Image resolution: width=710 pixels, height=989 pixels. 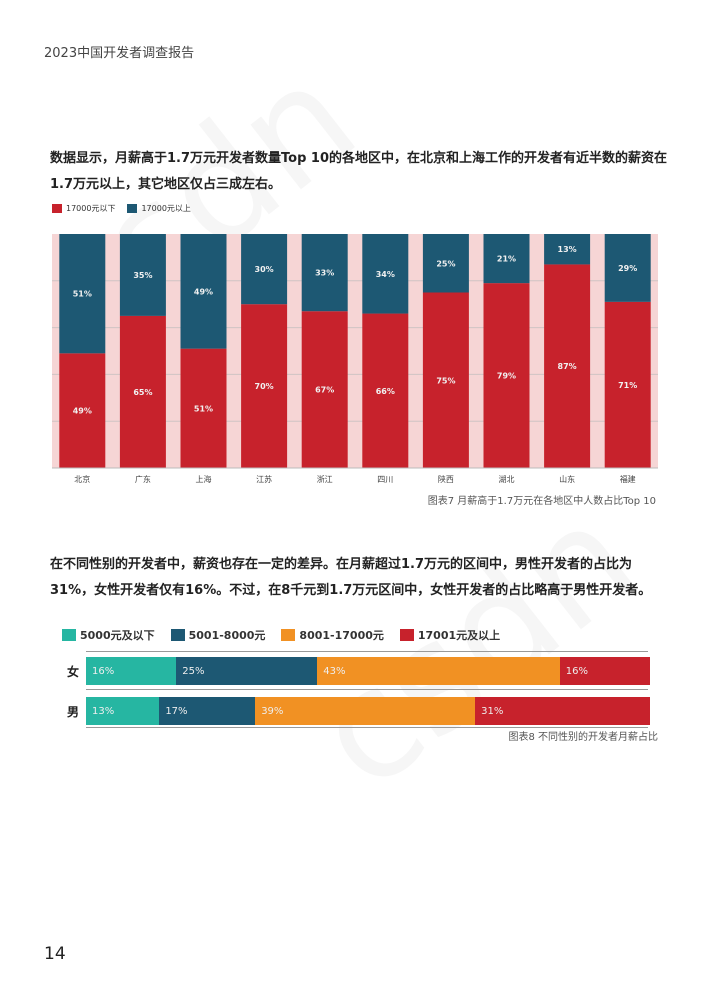 I want to click on bar-track: 16% 25% 43% 16%, so click(x=368, y=671).